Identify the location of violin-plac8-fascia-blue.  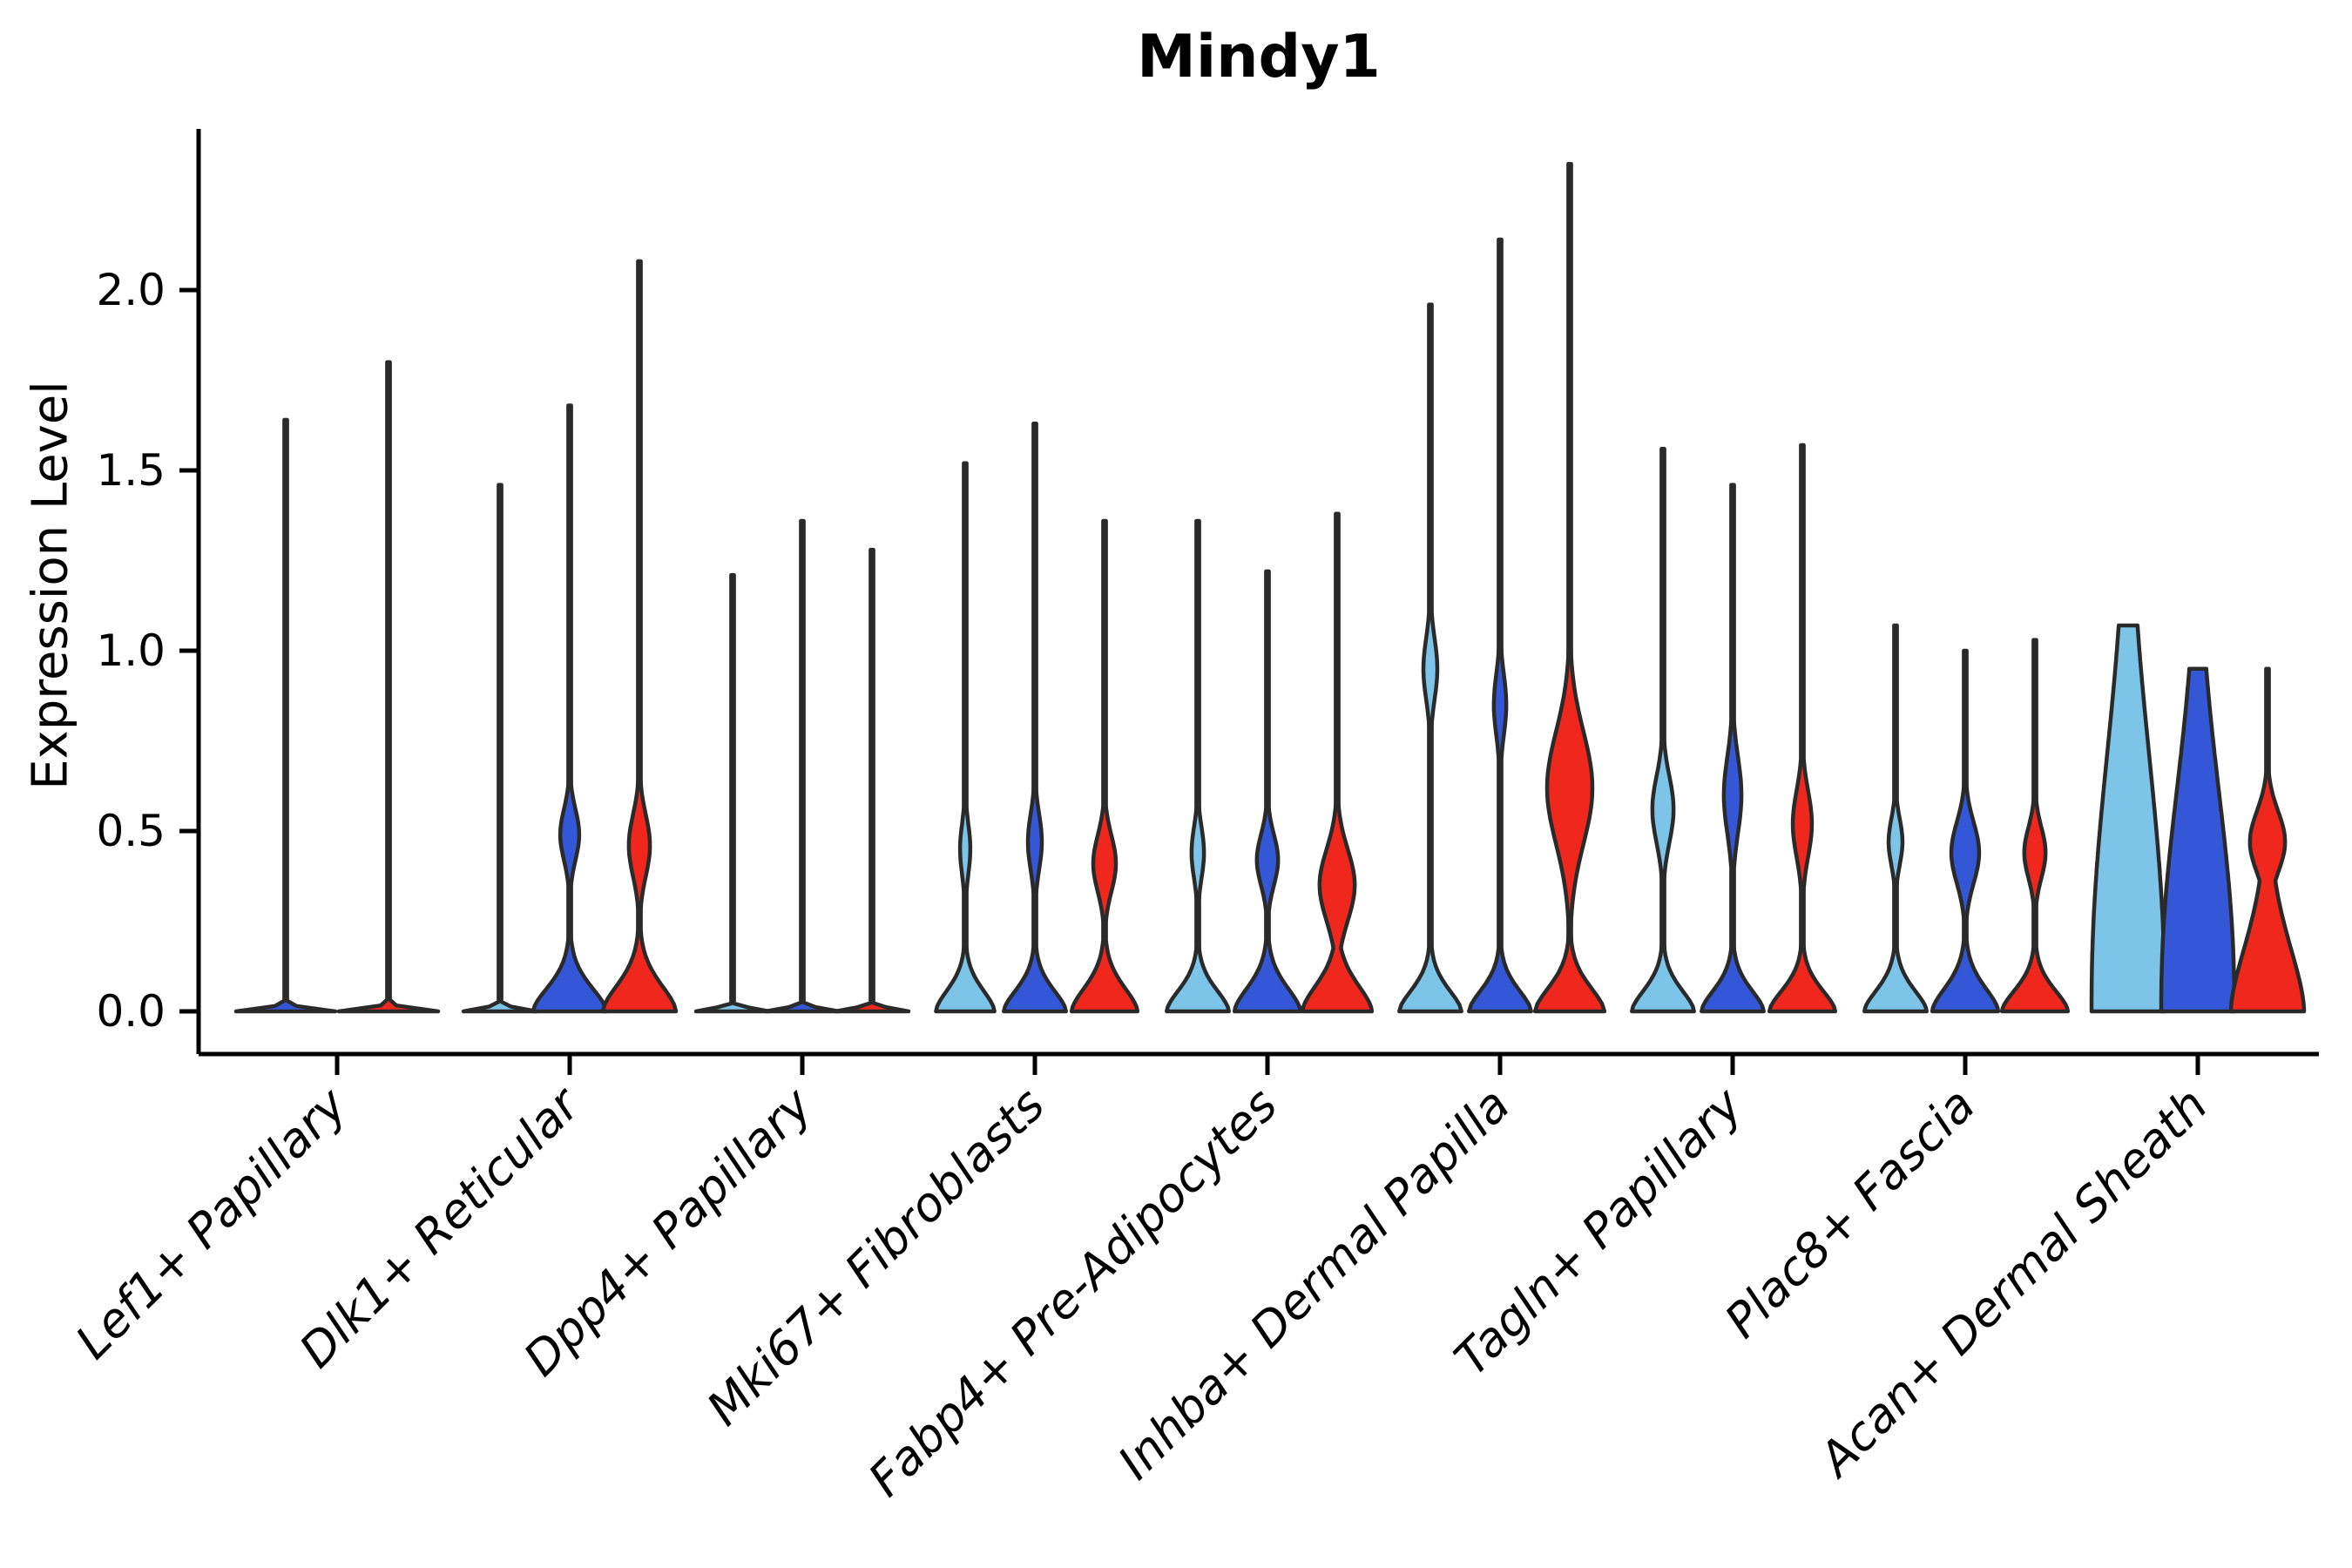
(1965, 831).